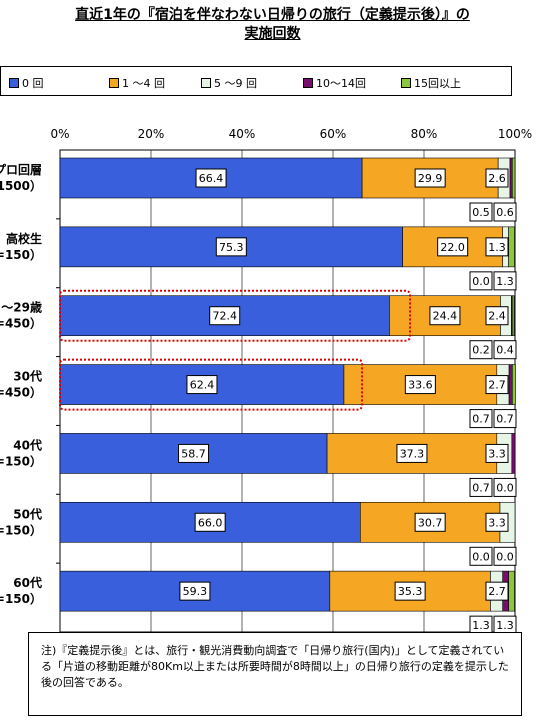 This screenshot has width=545, height=720. I want to click on data-label-1: 33.6, so click(420, 385).